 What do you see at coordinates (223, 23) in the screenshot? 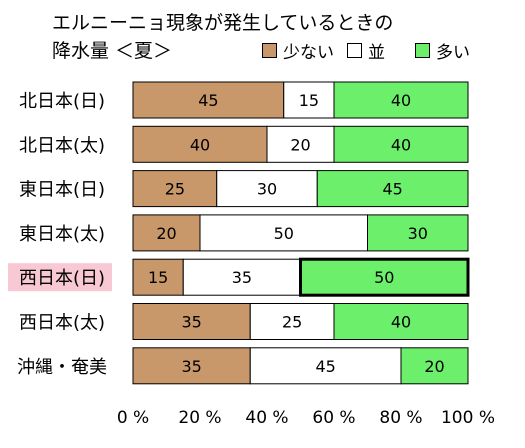
I see `chart-title-line-1: エルニーニョ現象が発生しているときの` at bounding box center [223, 23].